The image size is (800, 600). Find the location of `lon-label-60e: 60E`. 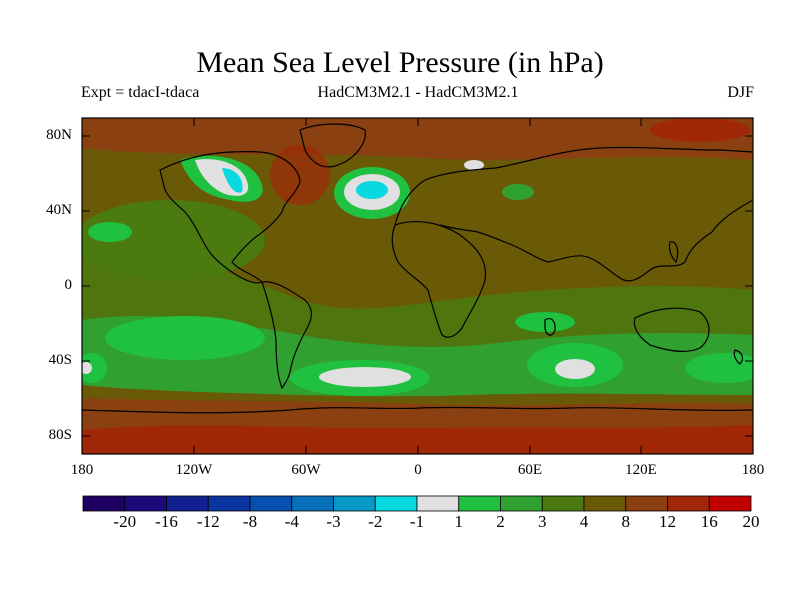

lon-label-60e: 60E is located at coordinates (530, 470).